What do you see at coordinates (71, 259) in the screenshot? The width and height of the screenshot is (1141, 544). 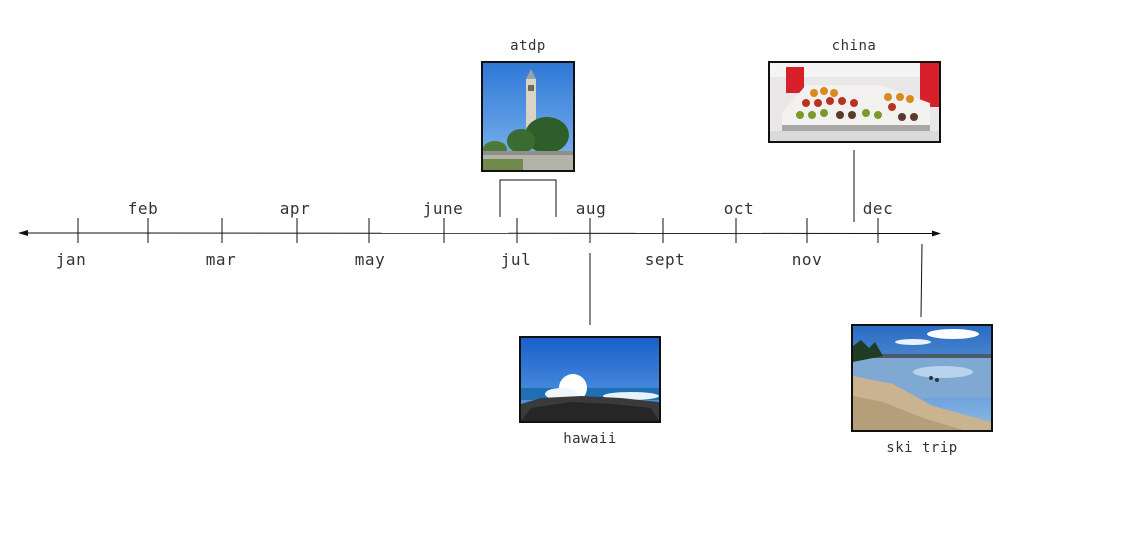 I see `month-label-jan: jan` at bounding box center [71, 259].